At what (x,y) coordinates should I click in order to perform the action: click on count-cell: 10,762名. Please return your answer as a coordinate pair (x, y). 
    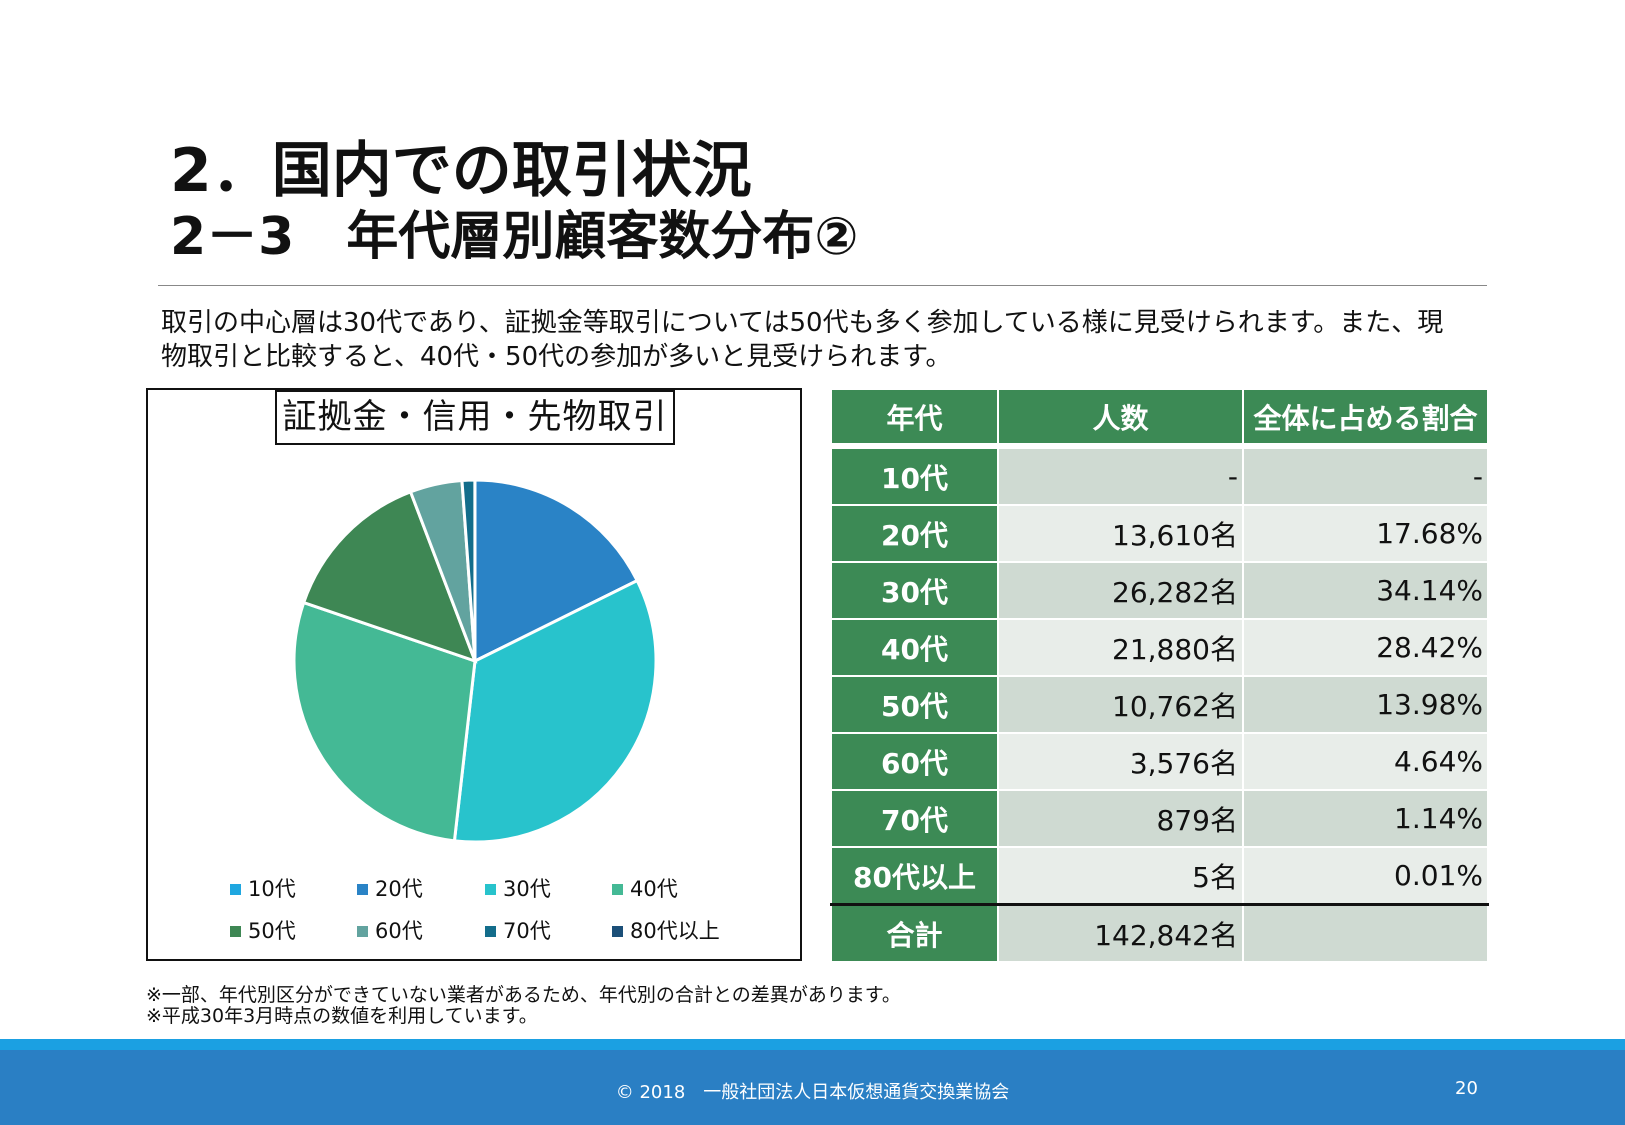
    Looking at the image, I should click on (1120, 704).